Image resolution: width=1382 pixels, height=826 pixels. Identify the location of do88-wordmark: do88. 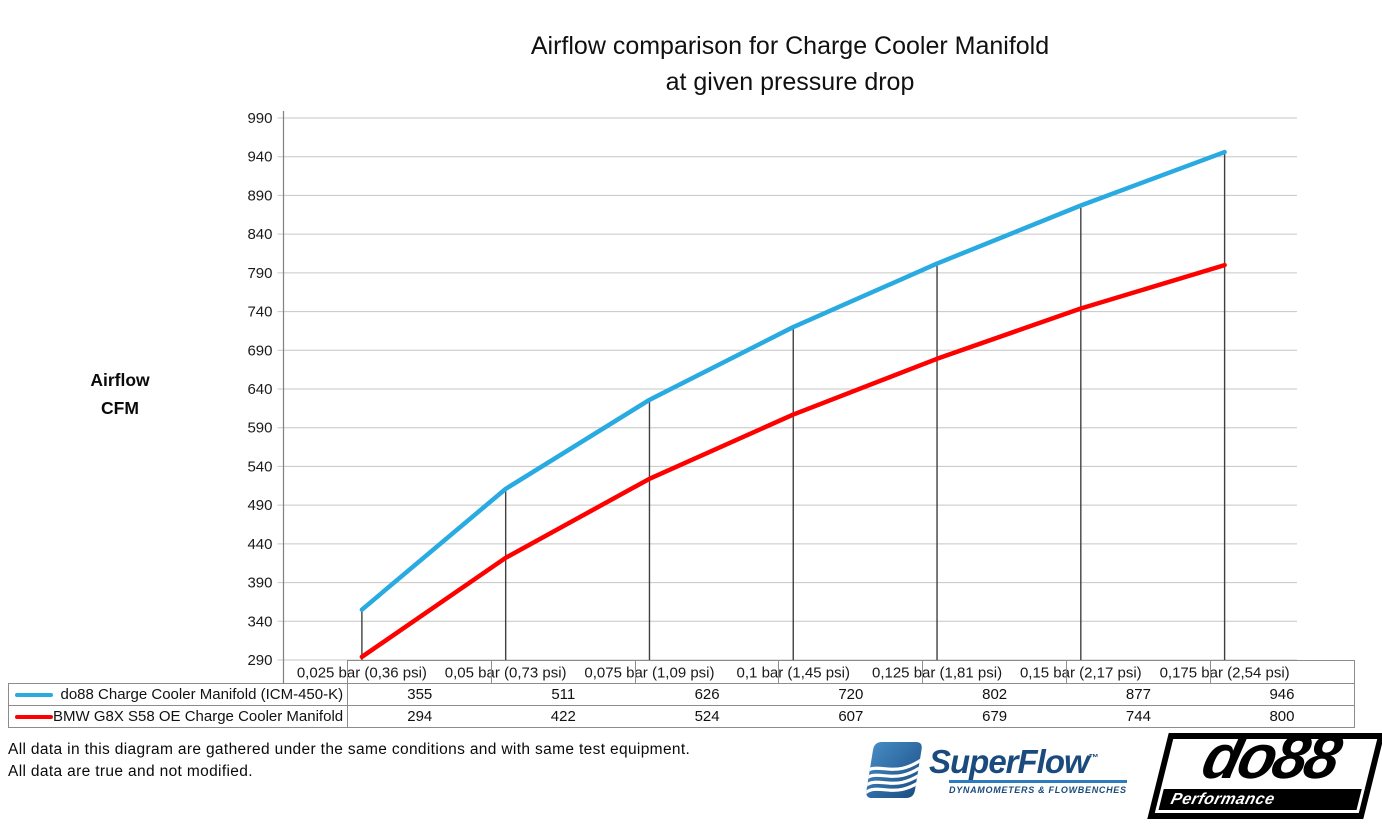
(1270, 757).